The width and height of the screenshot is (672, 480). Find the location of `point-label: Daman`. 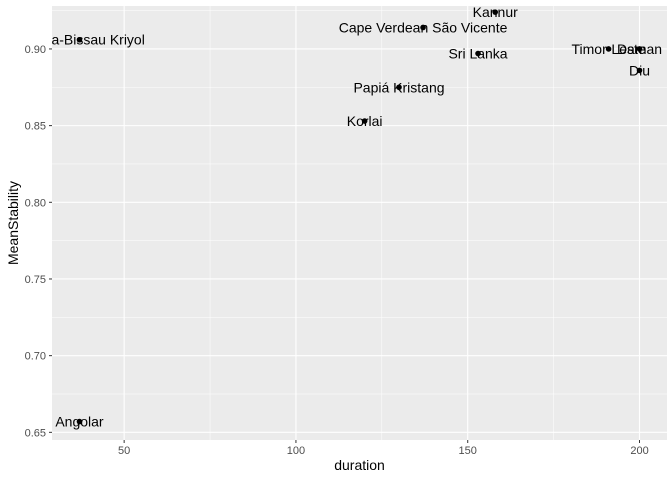

point-label: Daman is located at coordinates (639, 49).